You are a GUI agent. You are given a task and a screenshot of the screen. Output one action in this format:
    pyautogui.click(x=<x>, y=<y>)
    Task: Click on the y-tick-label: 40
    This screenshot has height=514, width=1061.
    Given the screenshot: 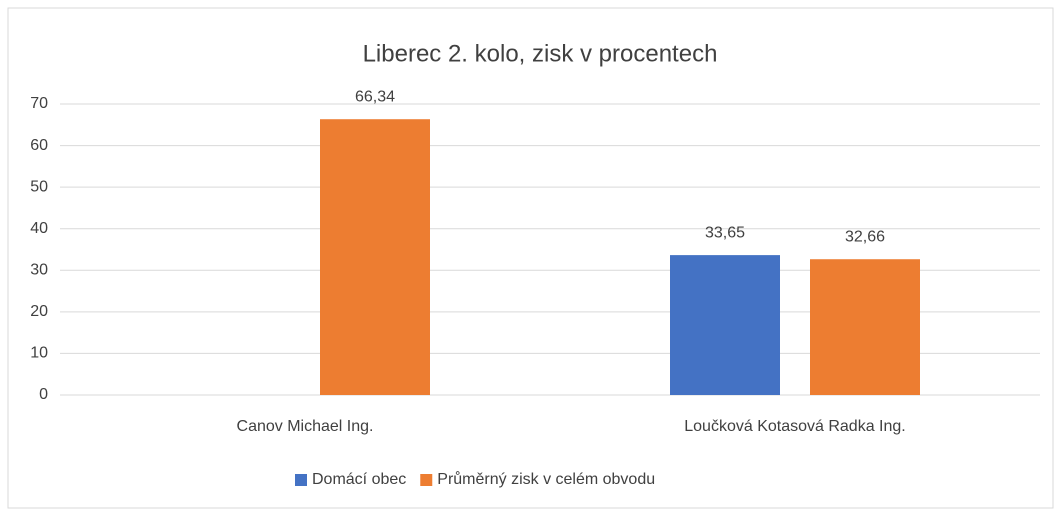 What is the action you would take?
    pyautogui.click(x=39, y=228)
    